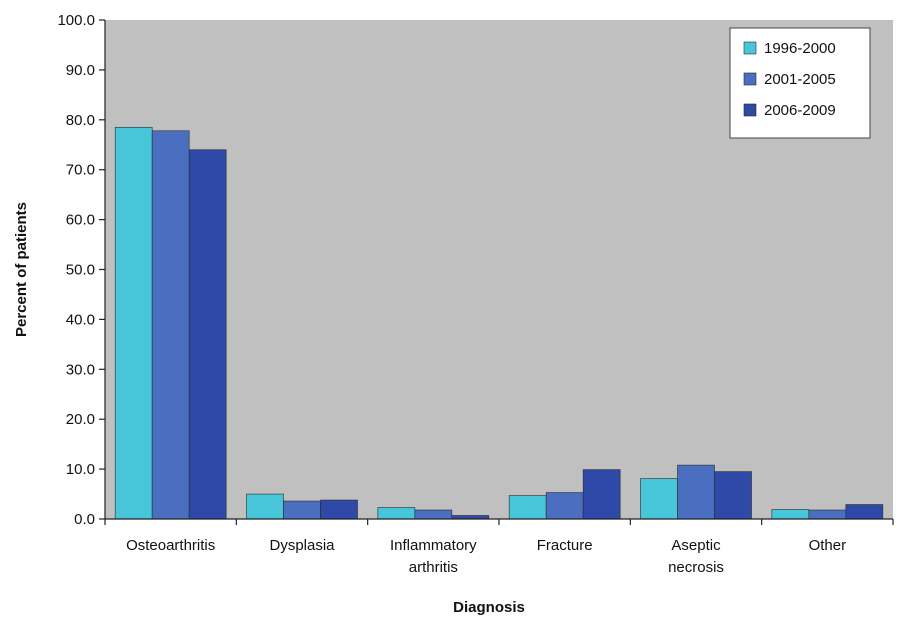 This screenshot has width=901, height=617. What do you see at coordinates (565, 545) in the screenshot?
I see `x-category-label: Fracture` at bounding box center [565, 545].